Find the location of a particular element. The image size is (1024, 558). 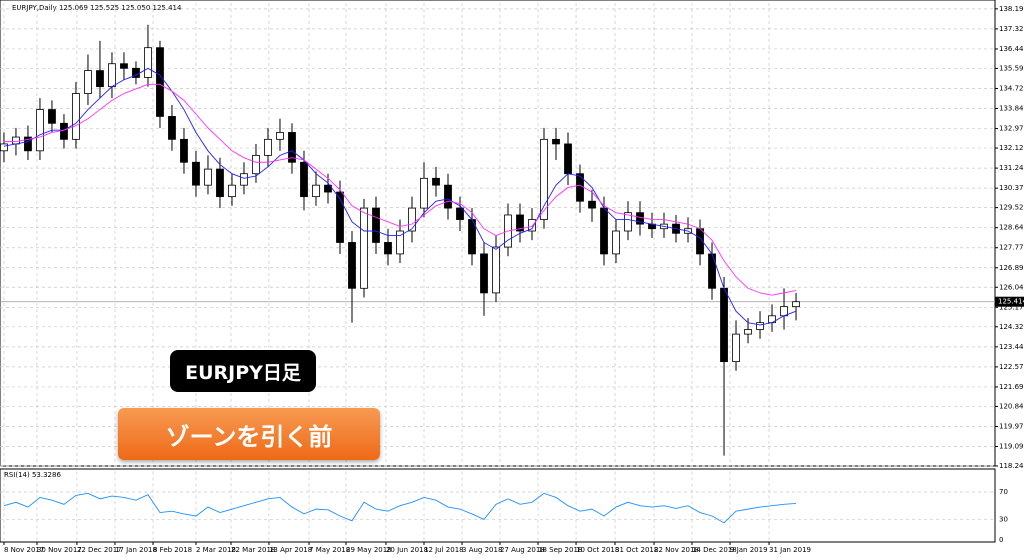

x-tick-label: 13 Apr 2018 is located at coordinates (290, 550).